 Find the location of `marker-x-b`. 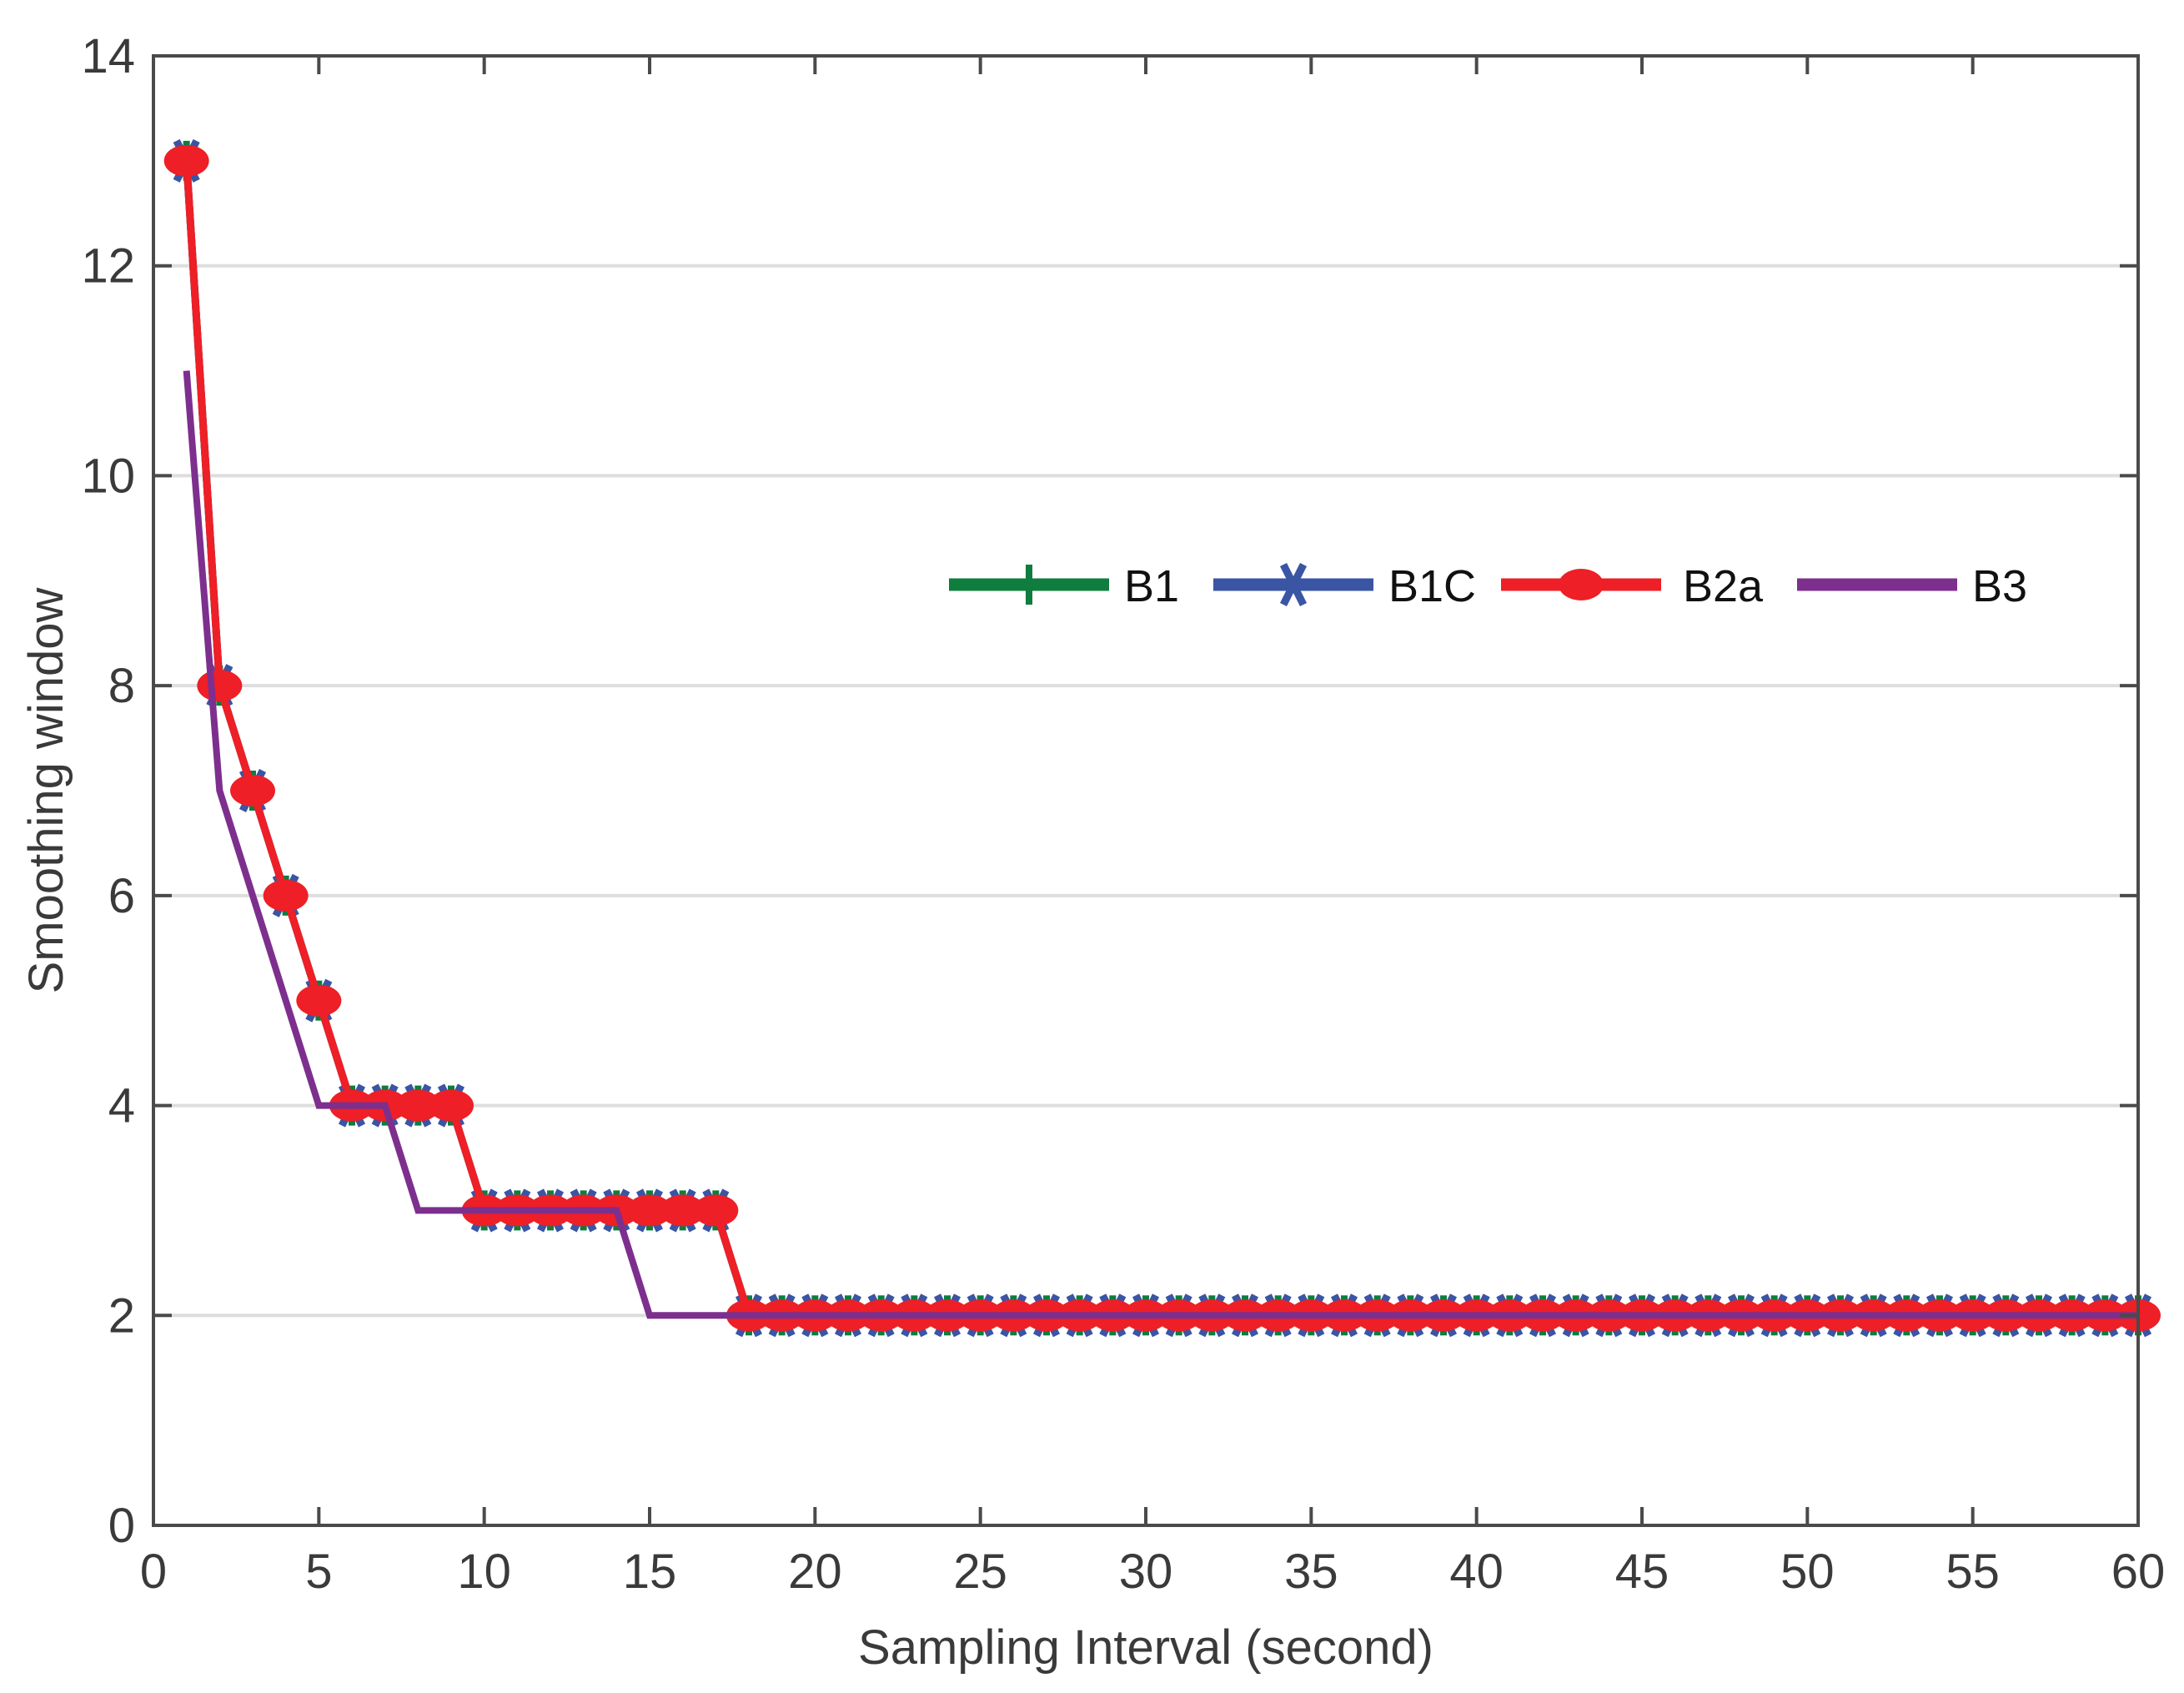

marker-x-b is located at coordinates (1293, 585).